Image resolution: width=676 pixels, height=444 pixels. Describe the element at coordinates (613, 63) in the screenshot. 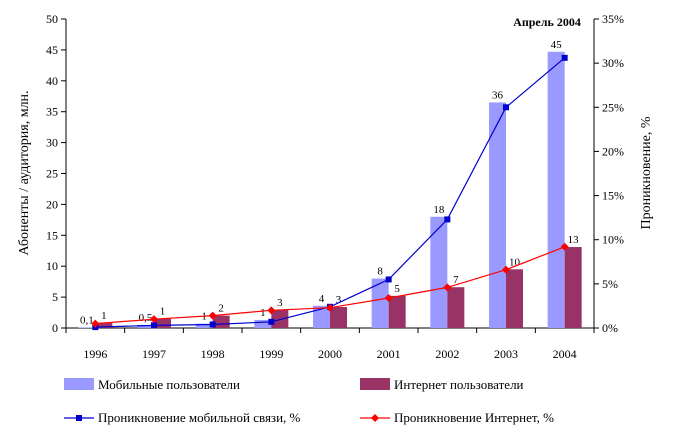

I see `right-tick-label: 30%` at that location.